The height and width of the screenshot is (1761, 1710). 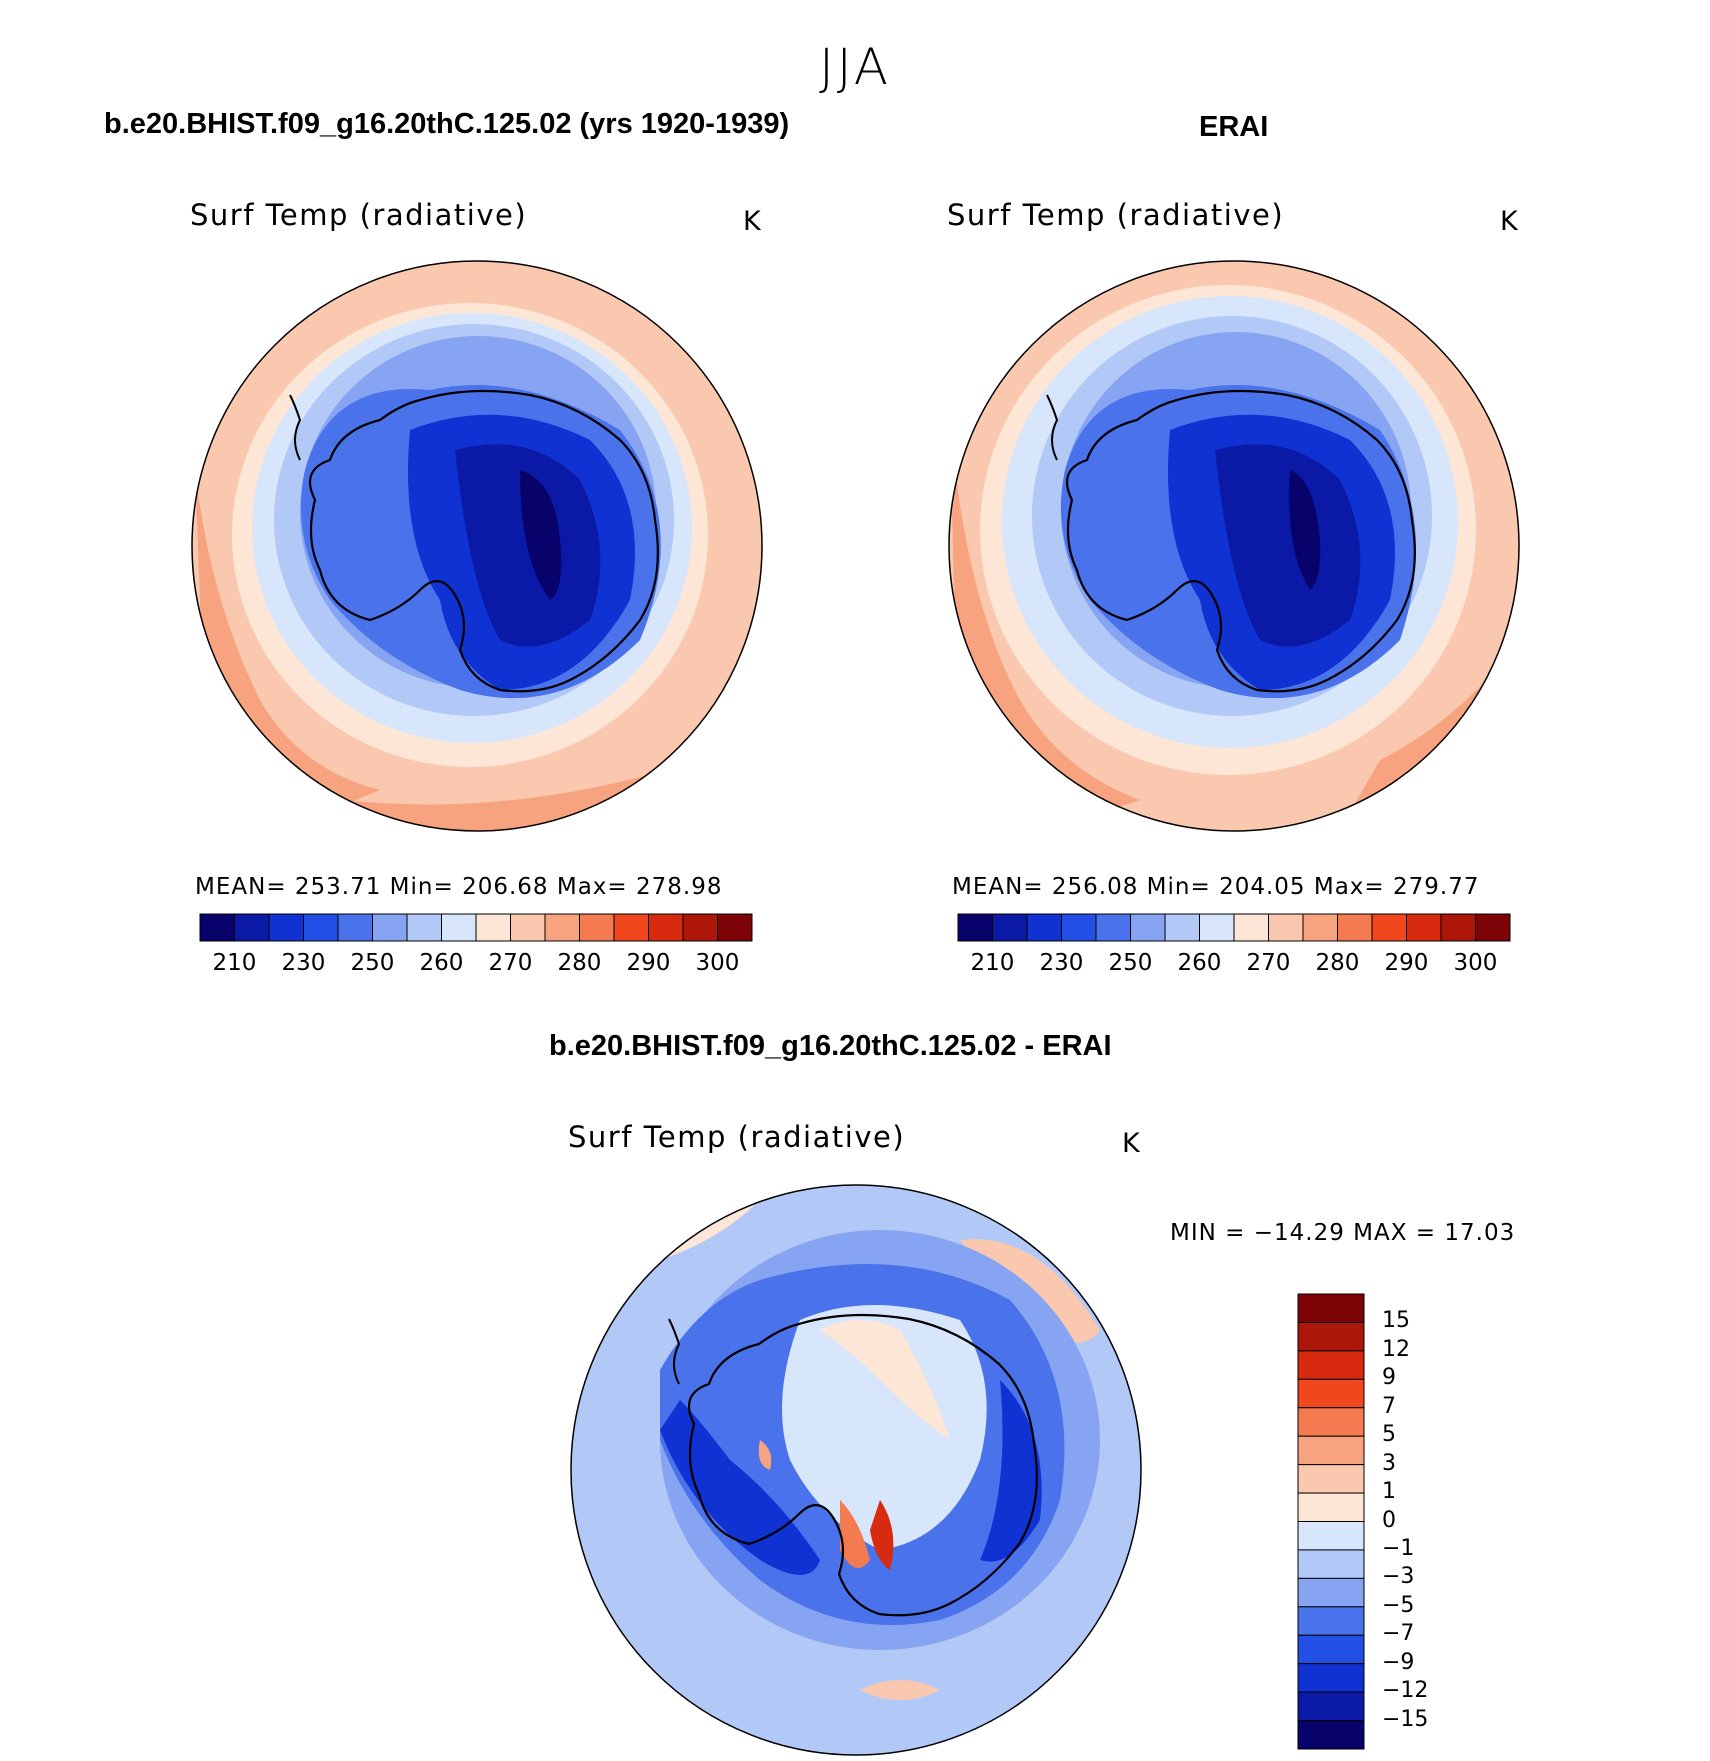 What do you see at coordinates (1509, 221) in the screenshot?
I see `obs-units-label: K` at bounding box center [1509, 221].